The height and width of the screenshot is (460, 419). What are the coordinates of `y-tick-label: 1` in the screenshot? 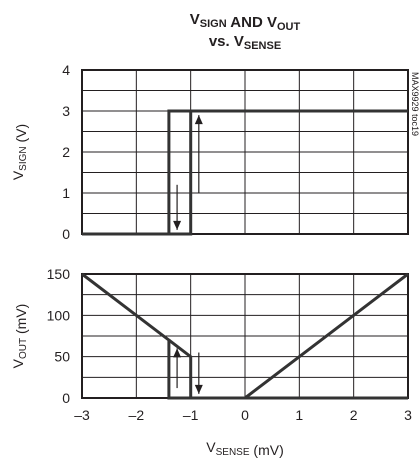 It's located at (66, 193).